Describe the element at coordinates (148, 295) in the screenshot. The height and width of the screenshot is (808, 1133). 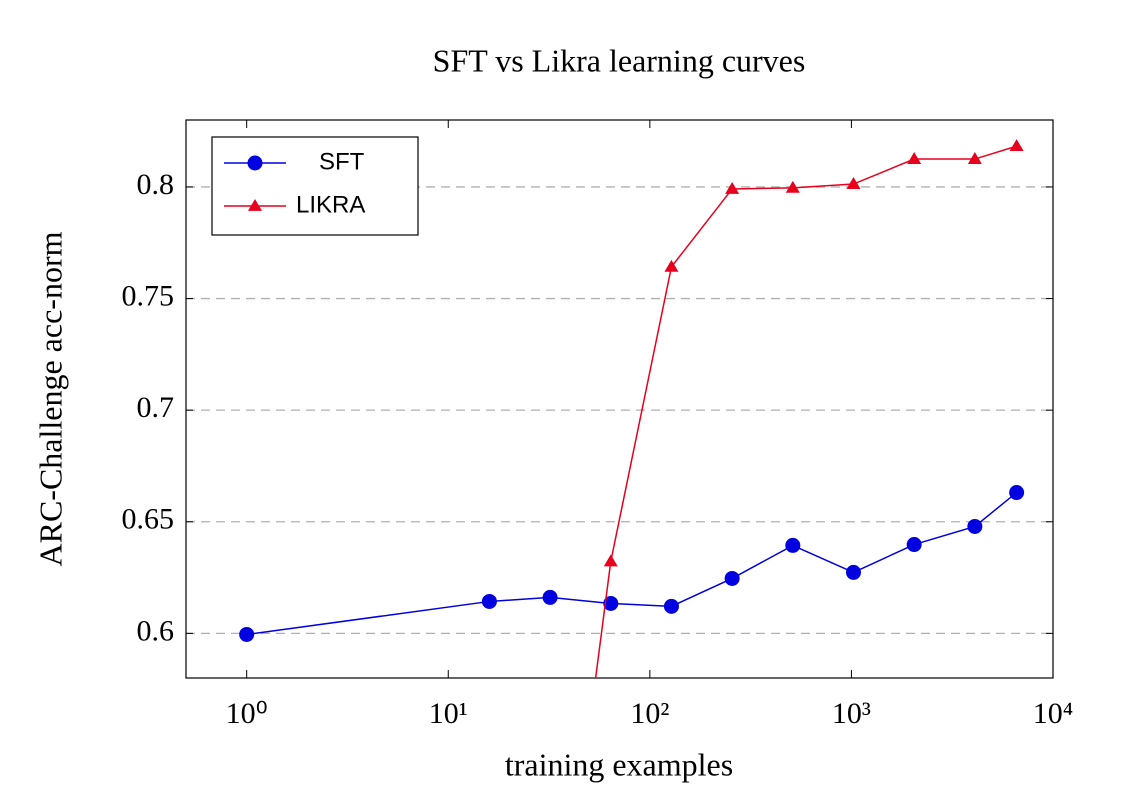
I see `y-tick-label: 0.75` at that location.